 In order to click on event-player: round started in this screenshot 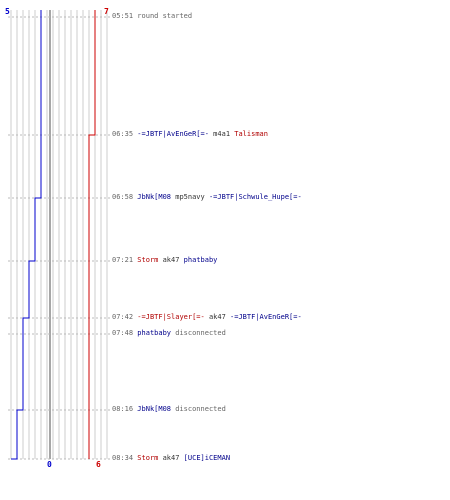, I will do `click(165, 16)`.